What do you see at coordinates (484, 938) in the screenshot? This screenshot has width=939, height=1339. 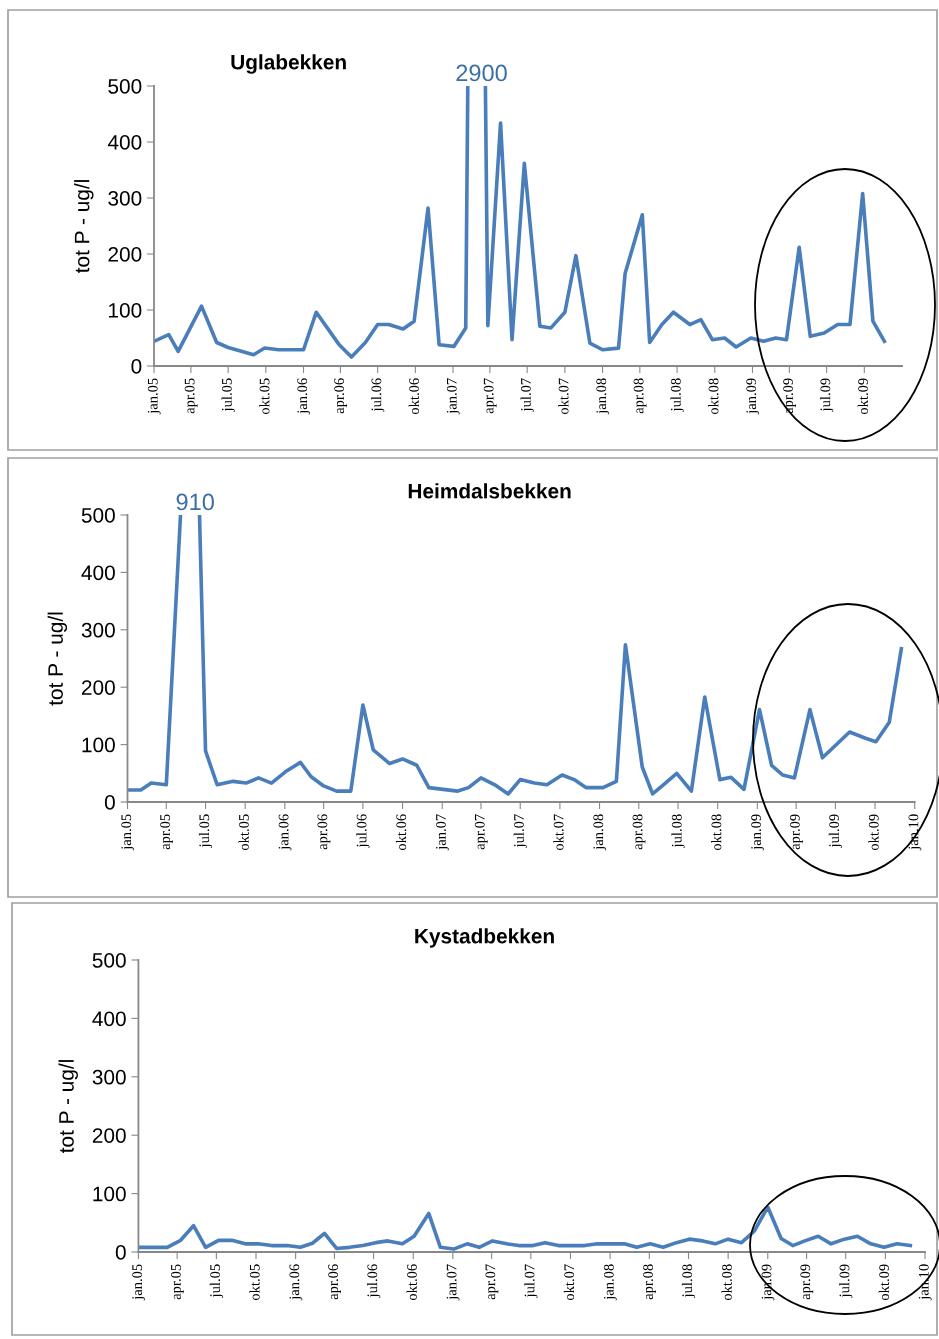 I see `chart-title: Kystadbekken` at bounding box center [484, 938].